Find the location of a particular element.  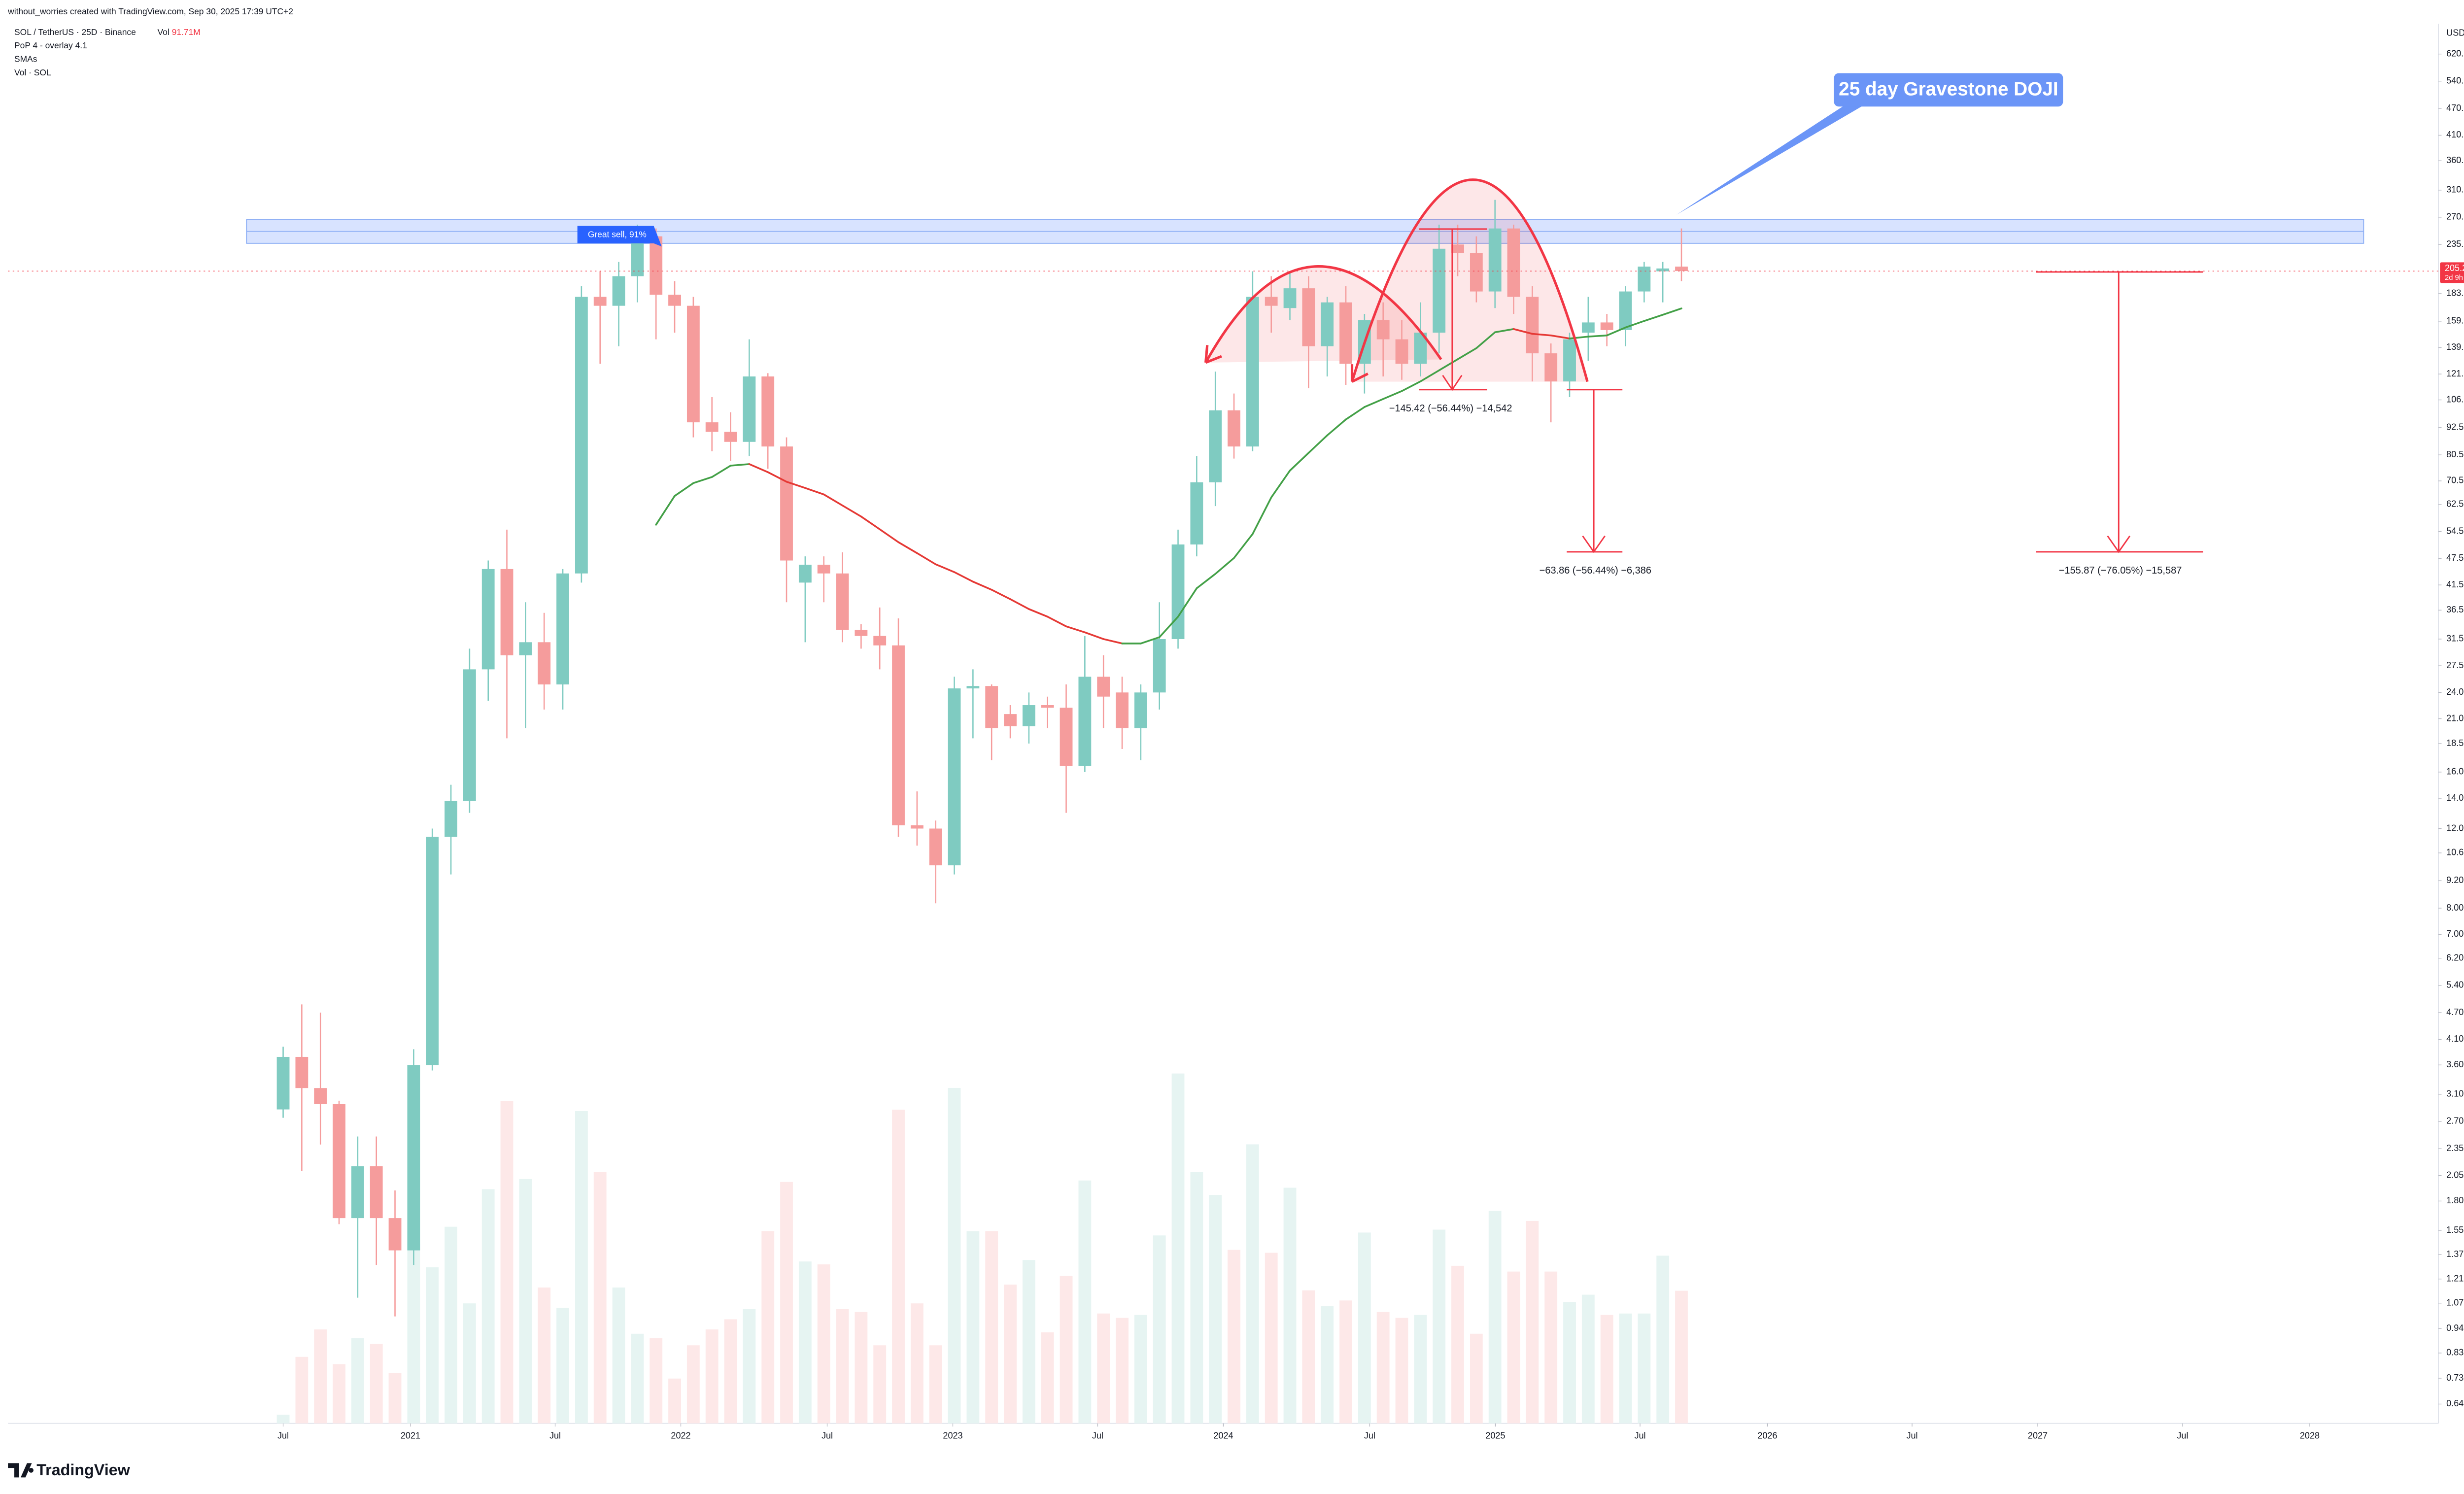

y-tick-label: 62.50 is located at coordinates (2455, 504).